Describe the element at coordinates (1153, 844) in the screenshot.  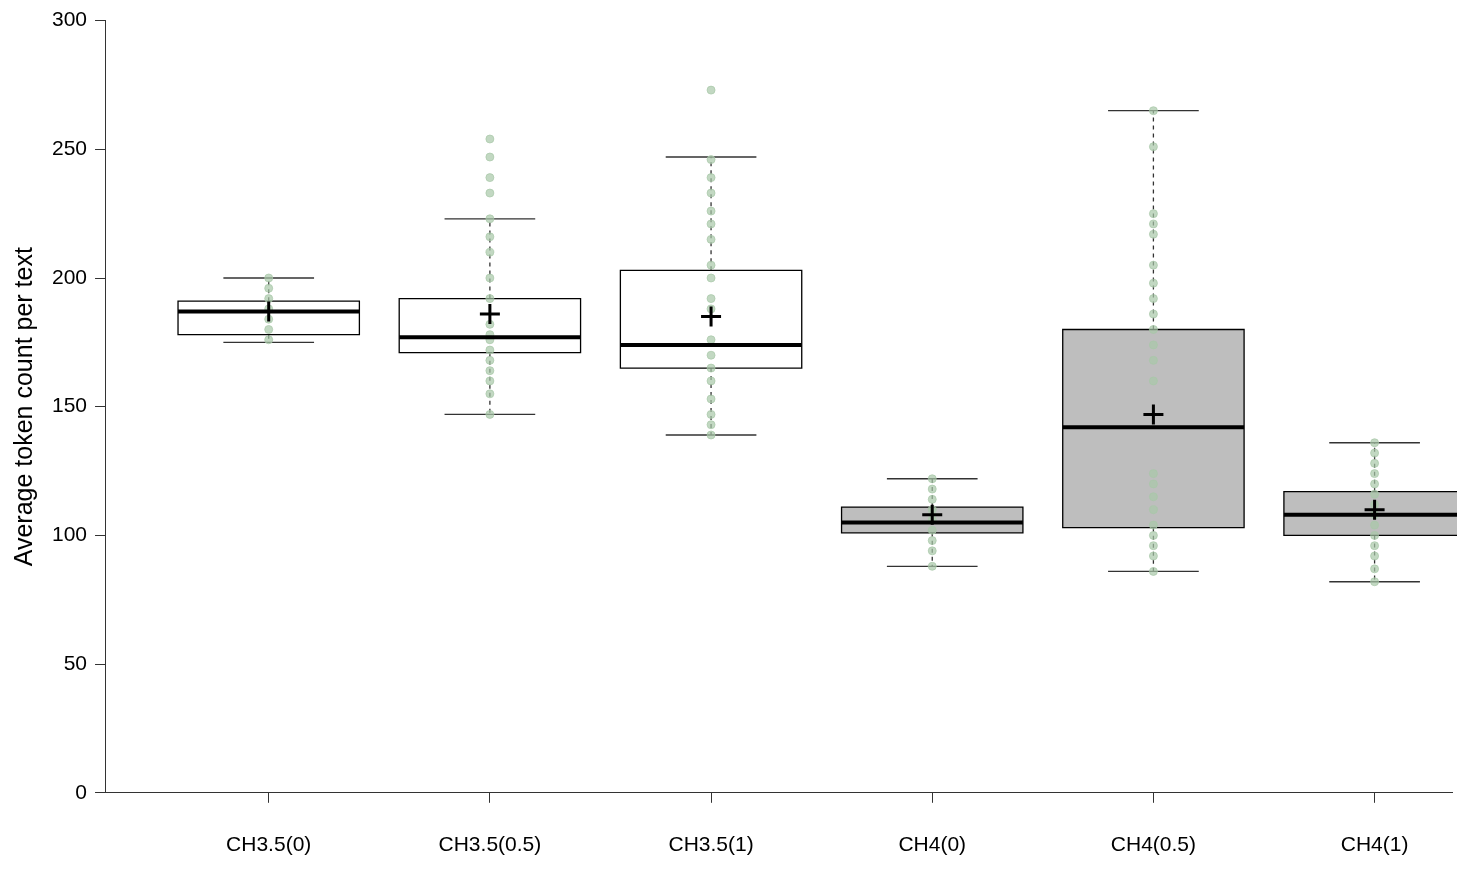
I see `x-tick-label: CH4(0.5)` at that location.